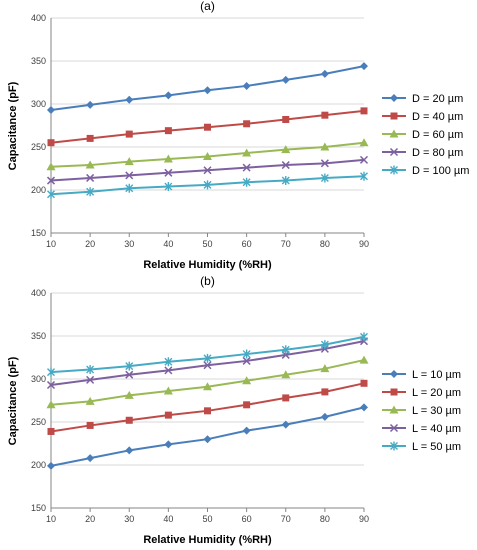 Image resolution: width=477 pixels, height=550 pixels. Describe the element at coordinates (207, 6) in the screenshot. I see `chart-title: (a)` at that location.